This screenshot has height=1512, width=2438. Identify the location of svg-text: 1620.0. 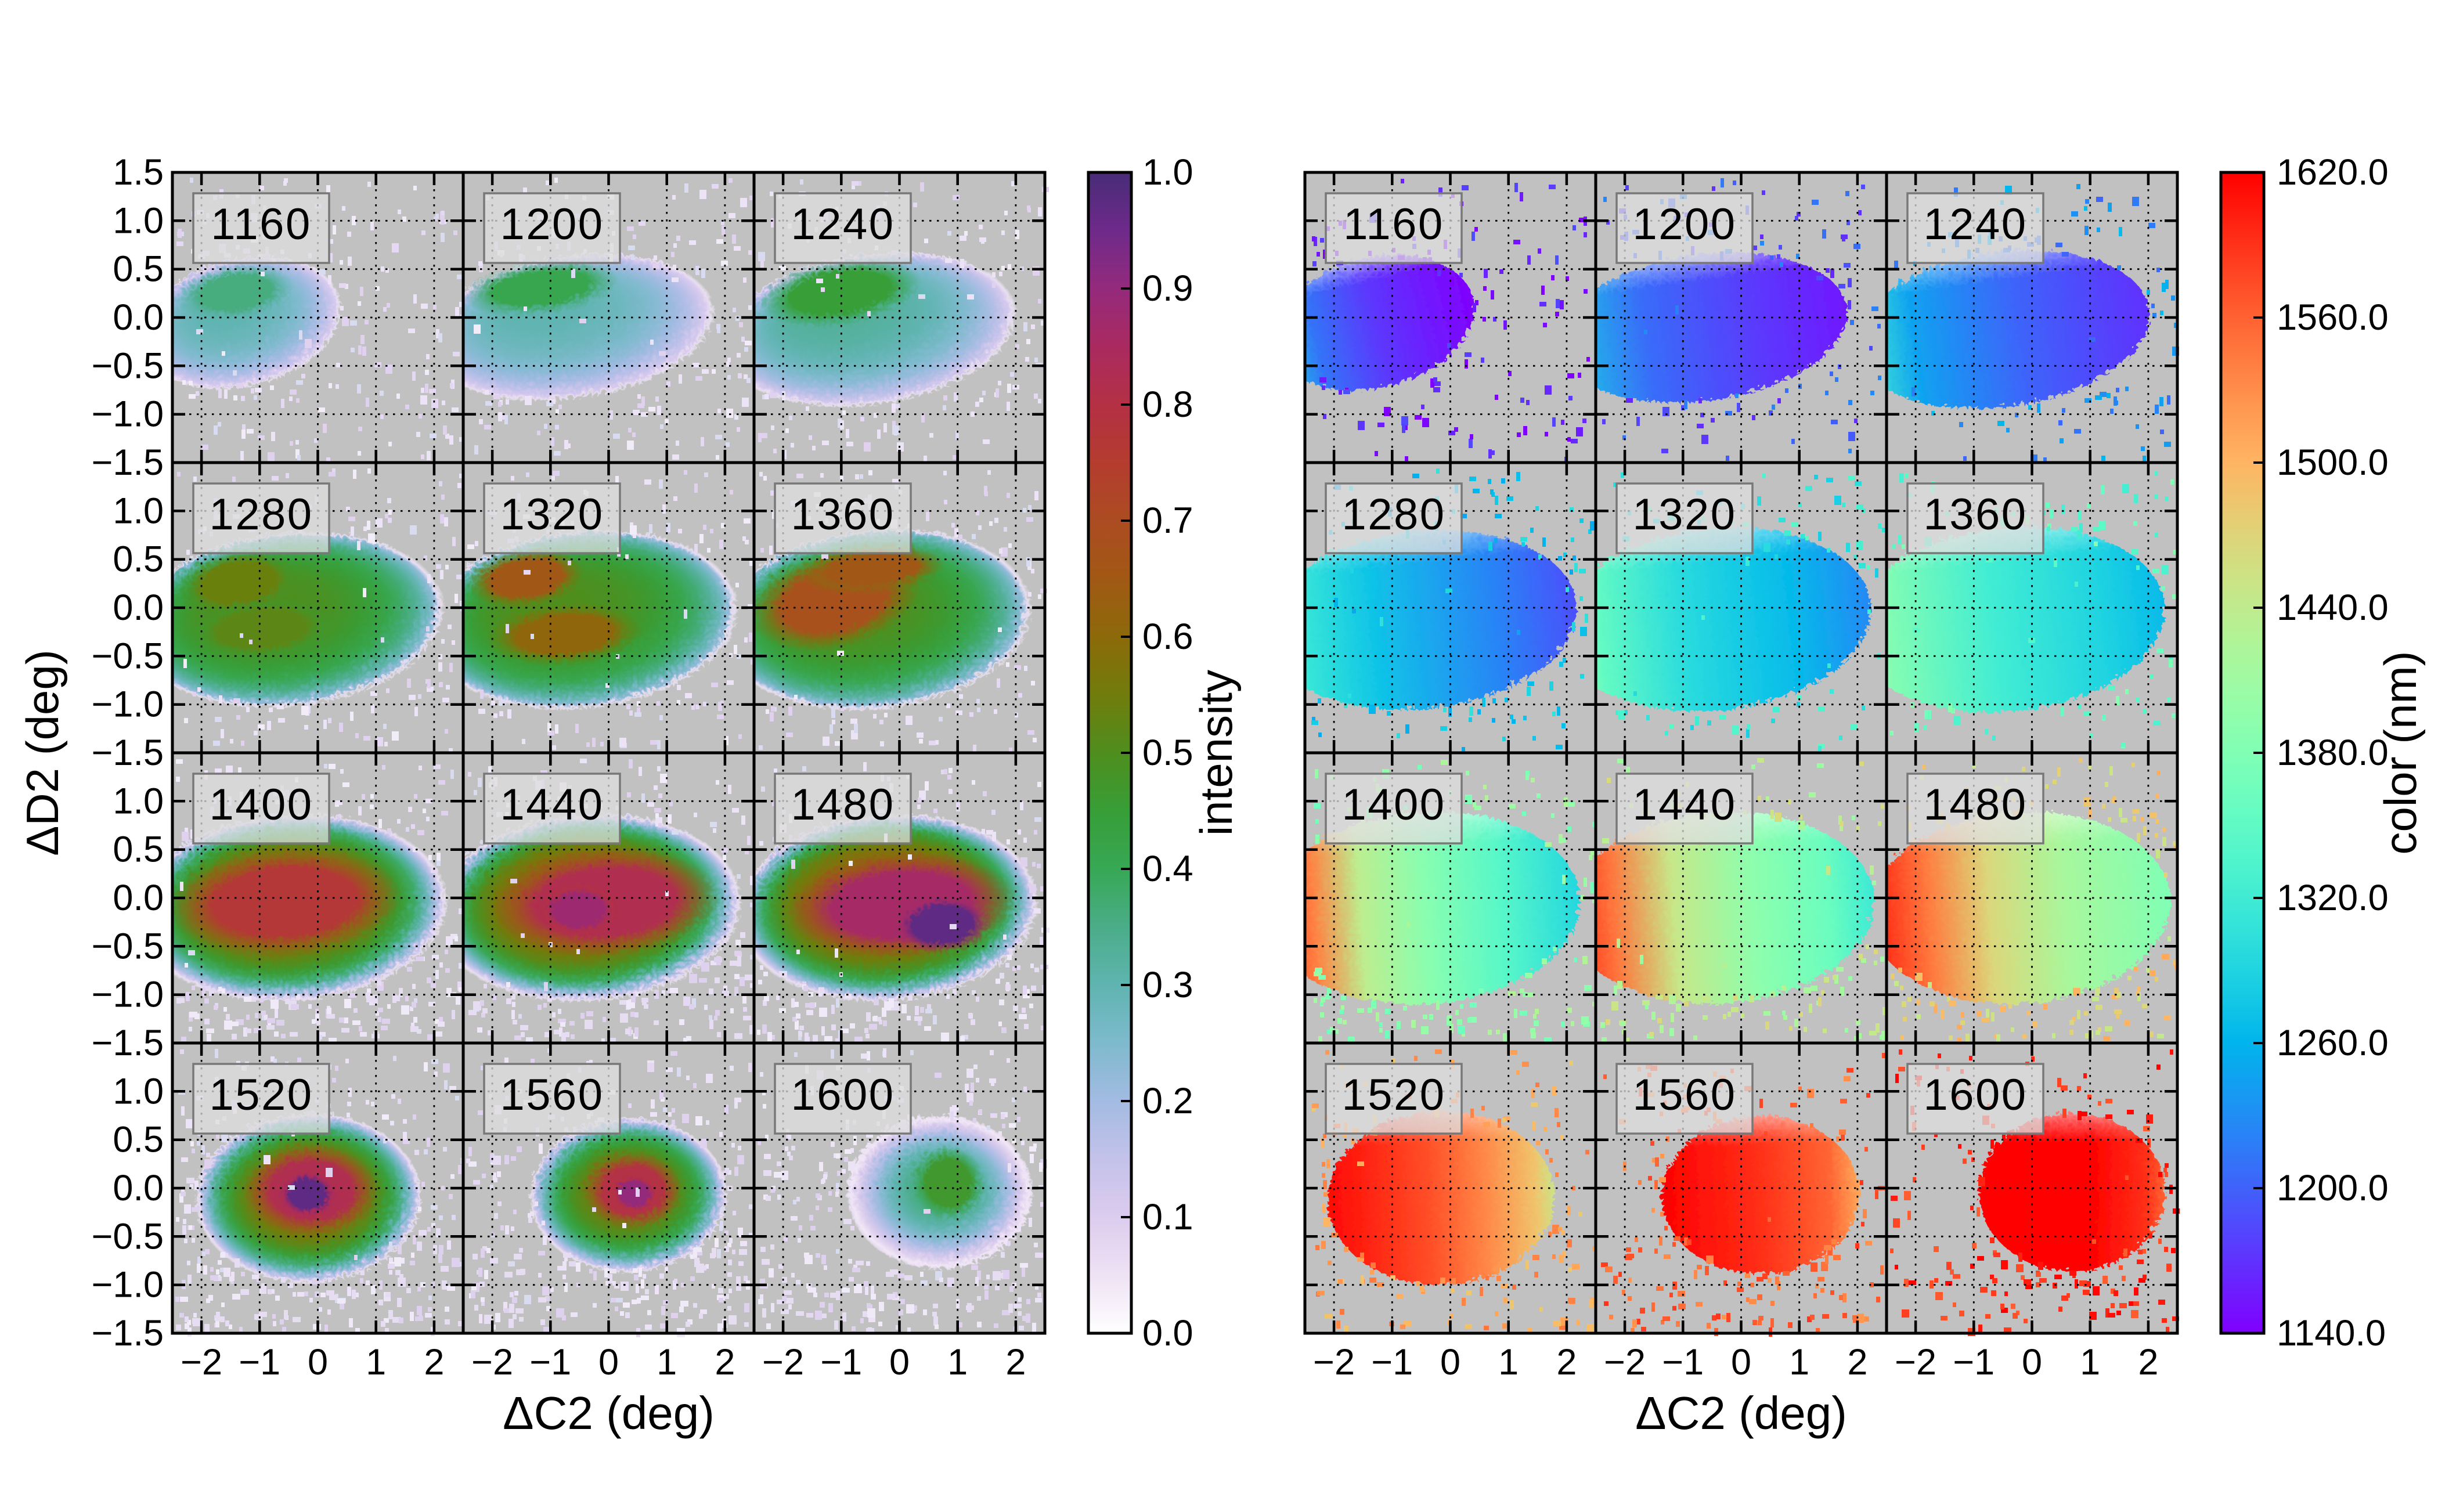
(2333, 173).